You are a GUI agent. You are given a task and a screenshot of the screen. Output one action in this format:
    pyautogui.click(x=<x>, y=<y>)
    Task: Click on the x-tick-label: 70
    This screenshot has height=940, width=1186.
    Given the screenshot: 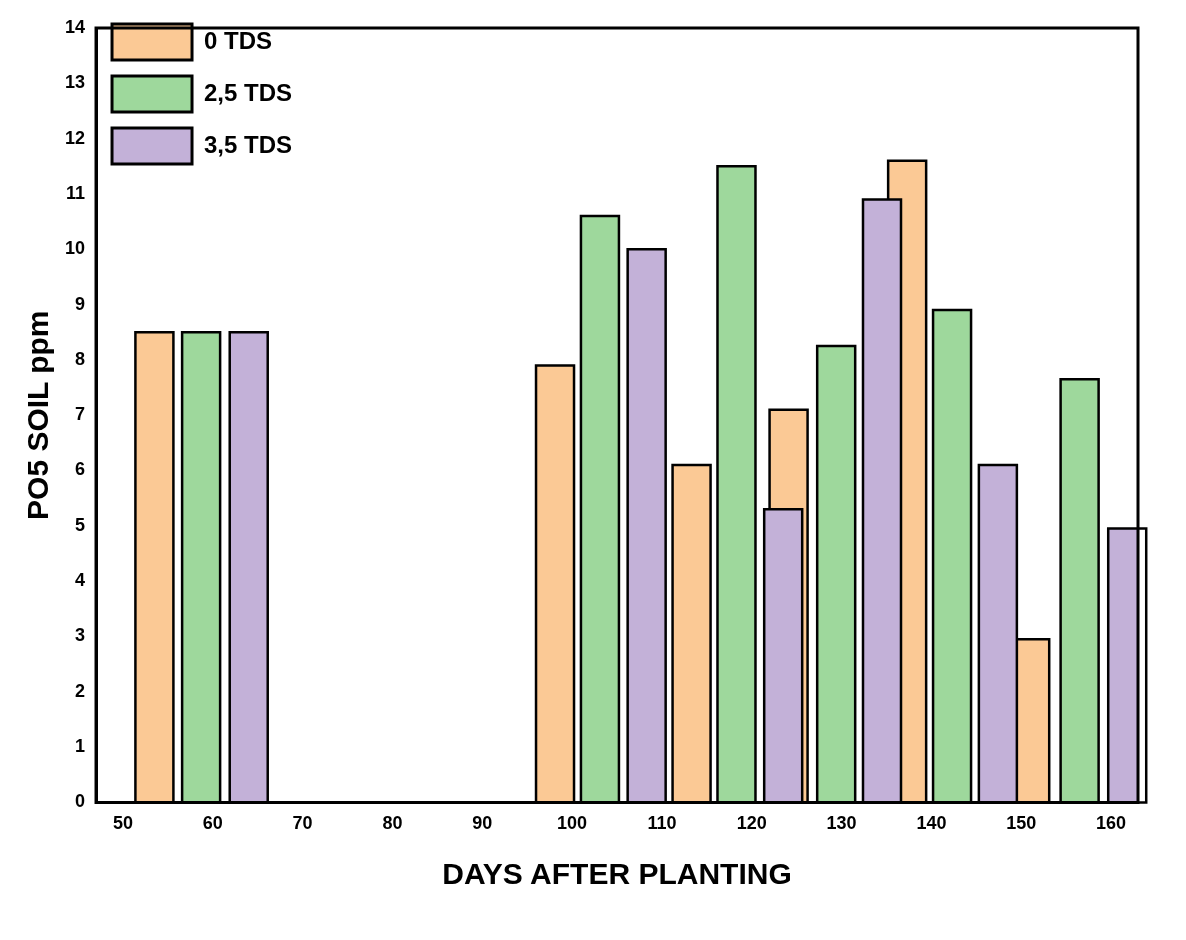 What is the action you would take?
    pyautogui.click(x=302, y=823)
    